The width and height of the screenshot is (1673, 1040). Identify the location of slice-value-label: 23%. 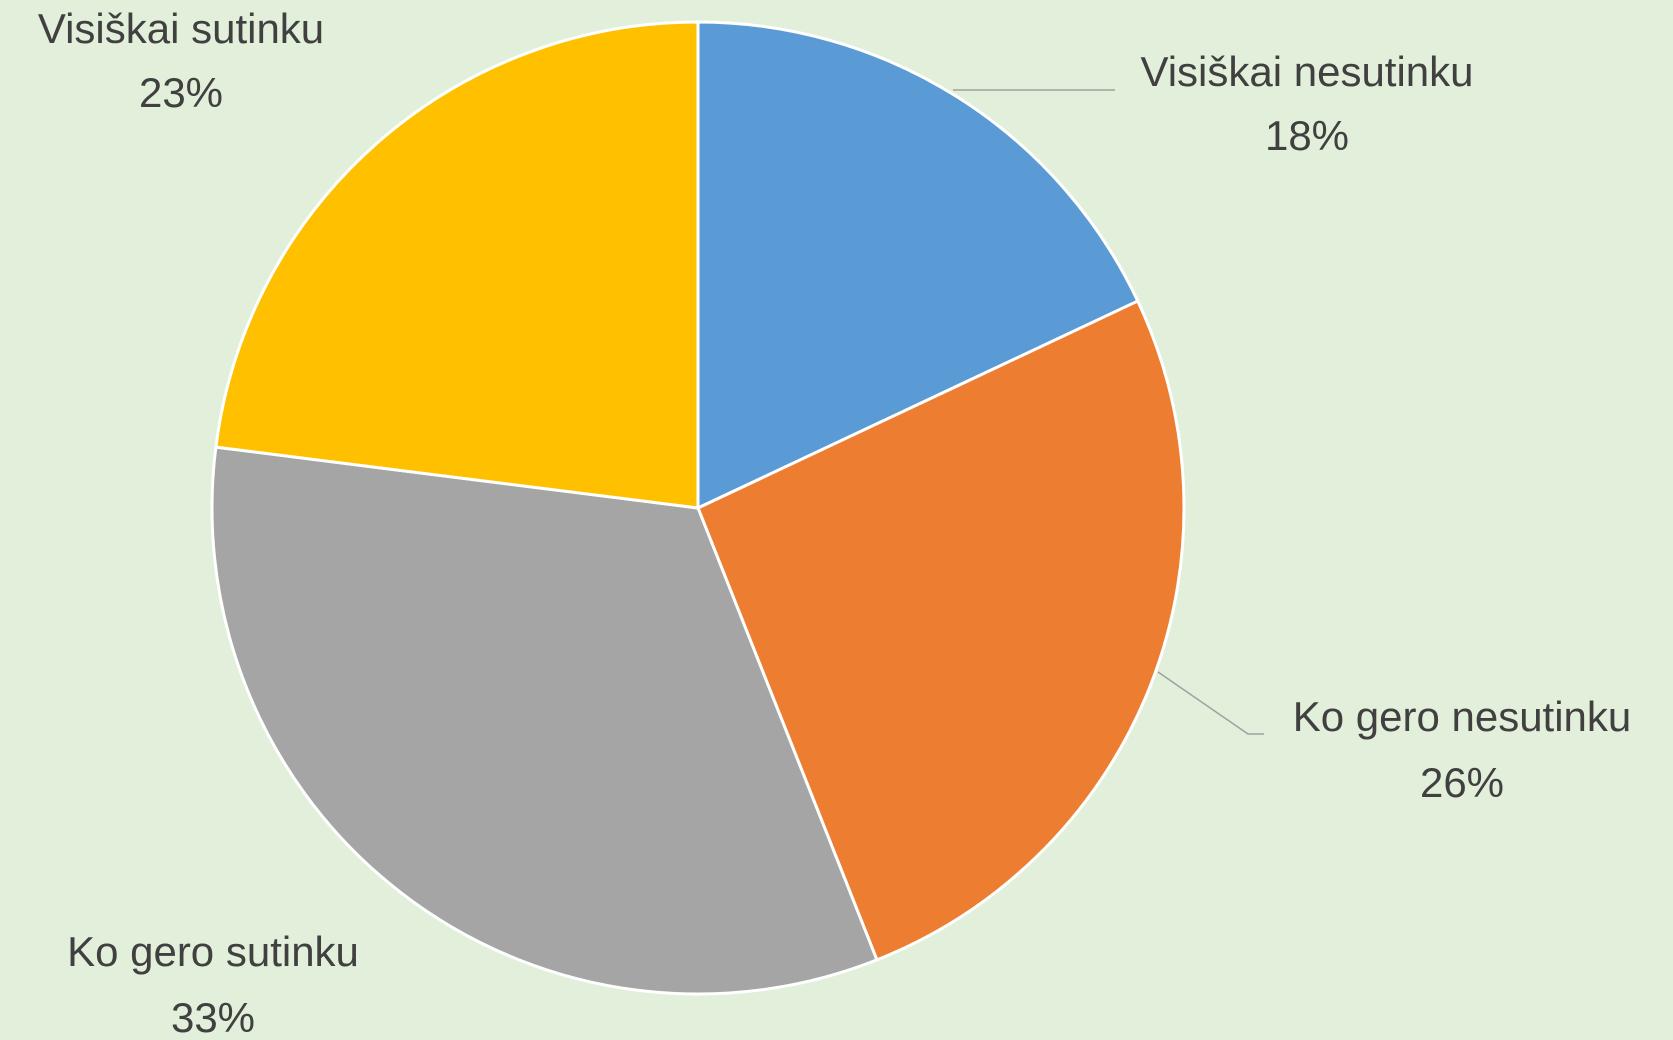
(181, 92).